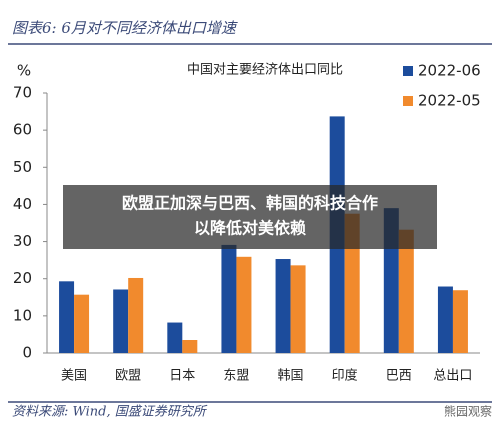  Describe the element at coordinates (128, 376) in the screenshot. I see `x-tick-label: 欧盟` at that location.